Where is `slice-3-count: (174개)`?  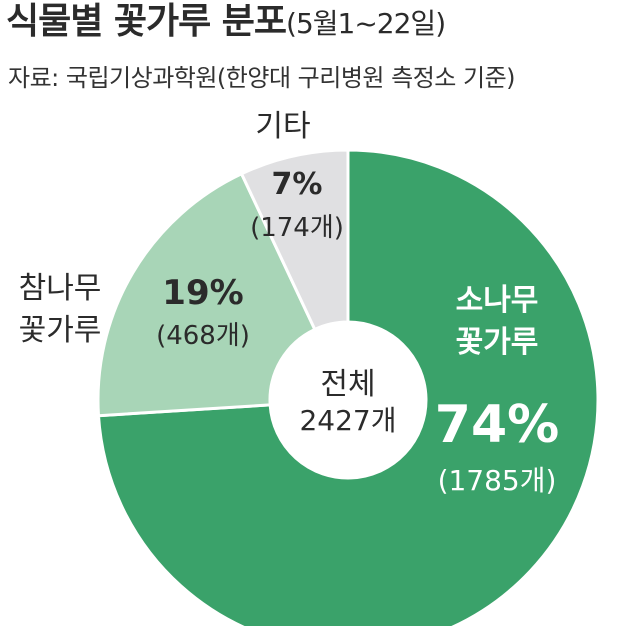 slice-3-count: (174개) is located at coordinates (297, 228).